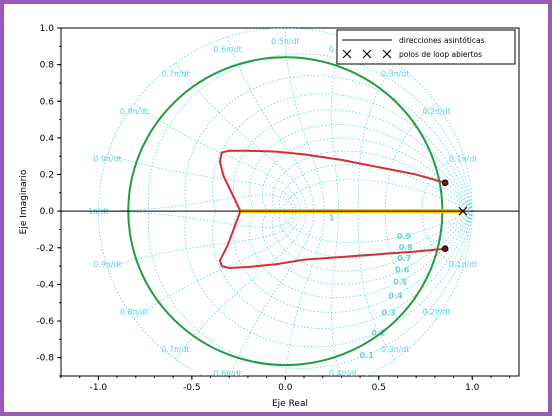 The image size is (552, 420). I want to click on damping-label: 1, so click(332, 218).